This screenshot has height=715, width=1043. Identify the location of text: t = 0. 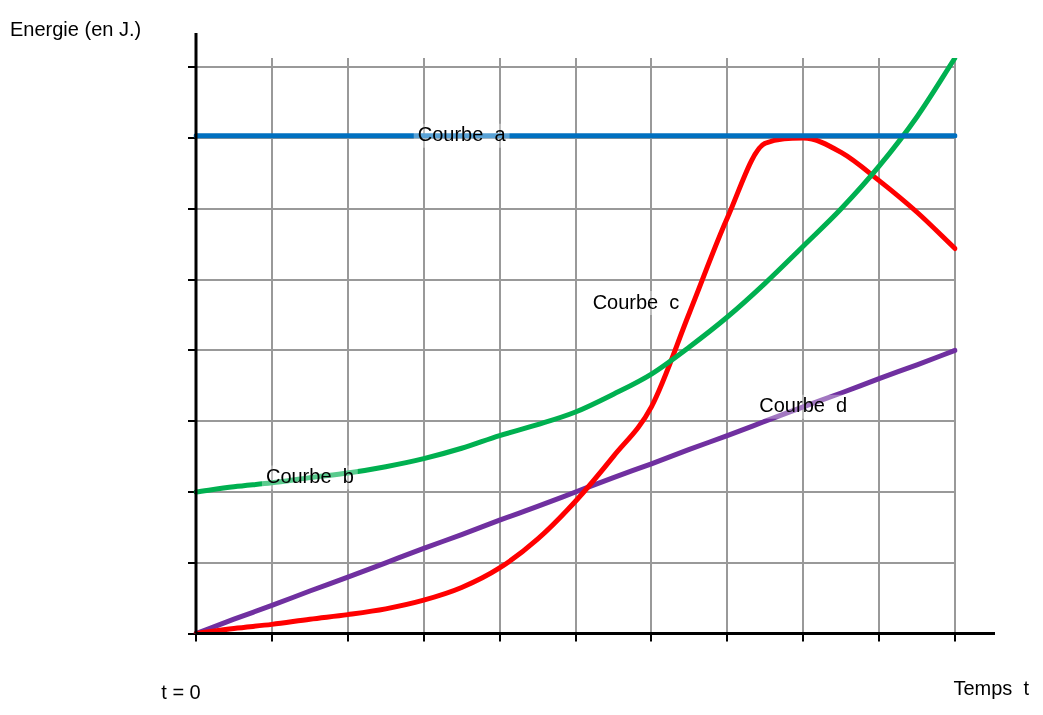
(181, 691).